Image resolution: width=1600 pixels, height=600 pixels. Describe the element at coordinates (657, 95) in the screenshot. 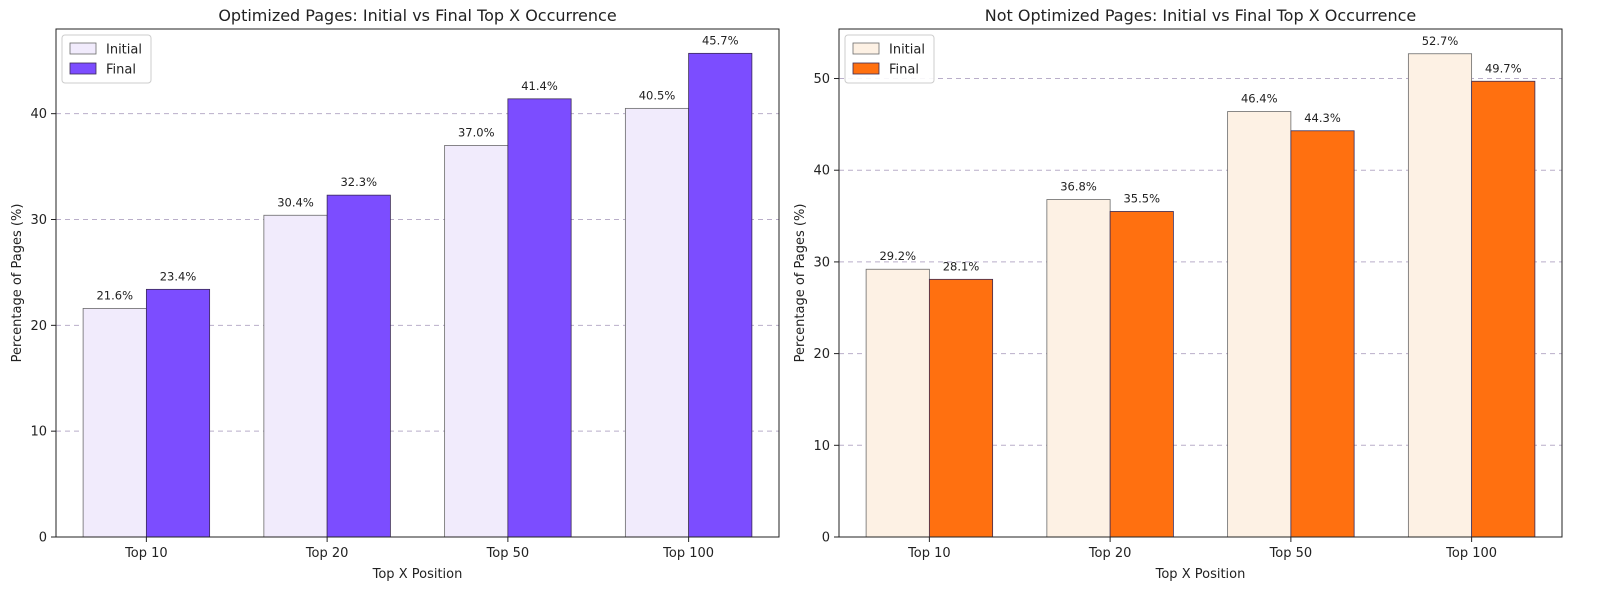

I see `data-label: 40.5%` at that location.